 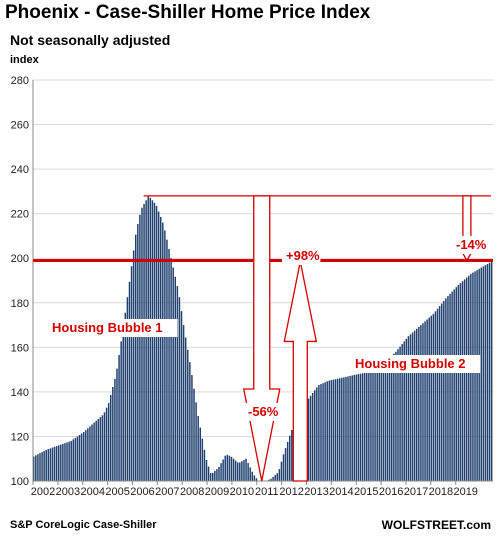 I want to click on annotation-bubble1-bg, so click(x=113, y=328).